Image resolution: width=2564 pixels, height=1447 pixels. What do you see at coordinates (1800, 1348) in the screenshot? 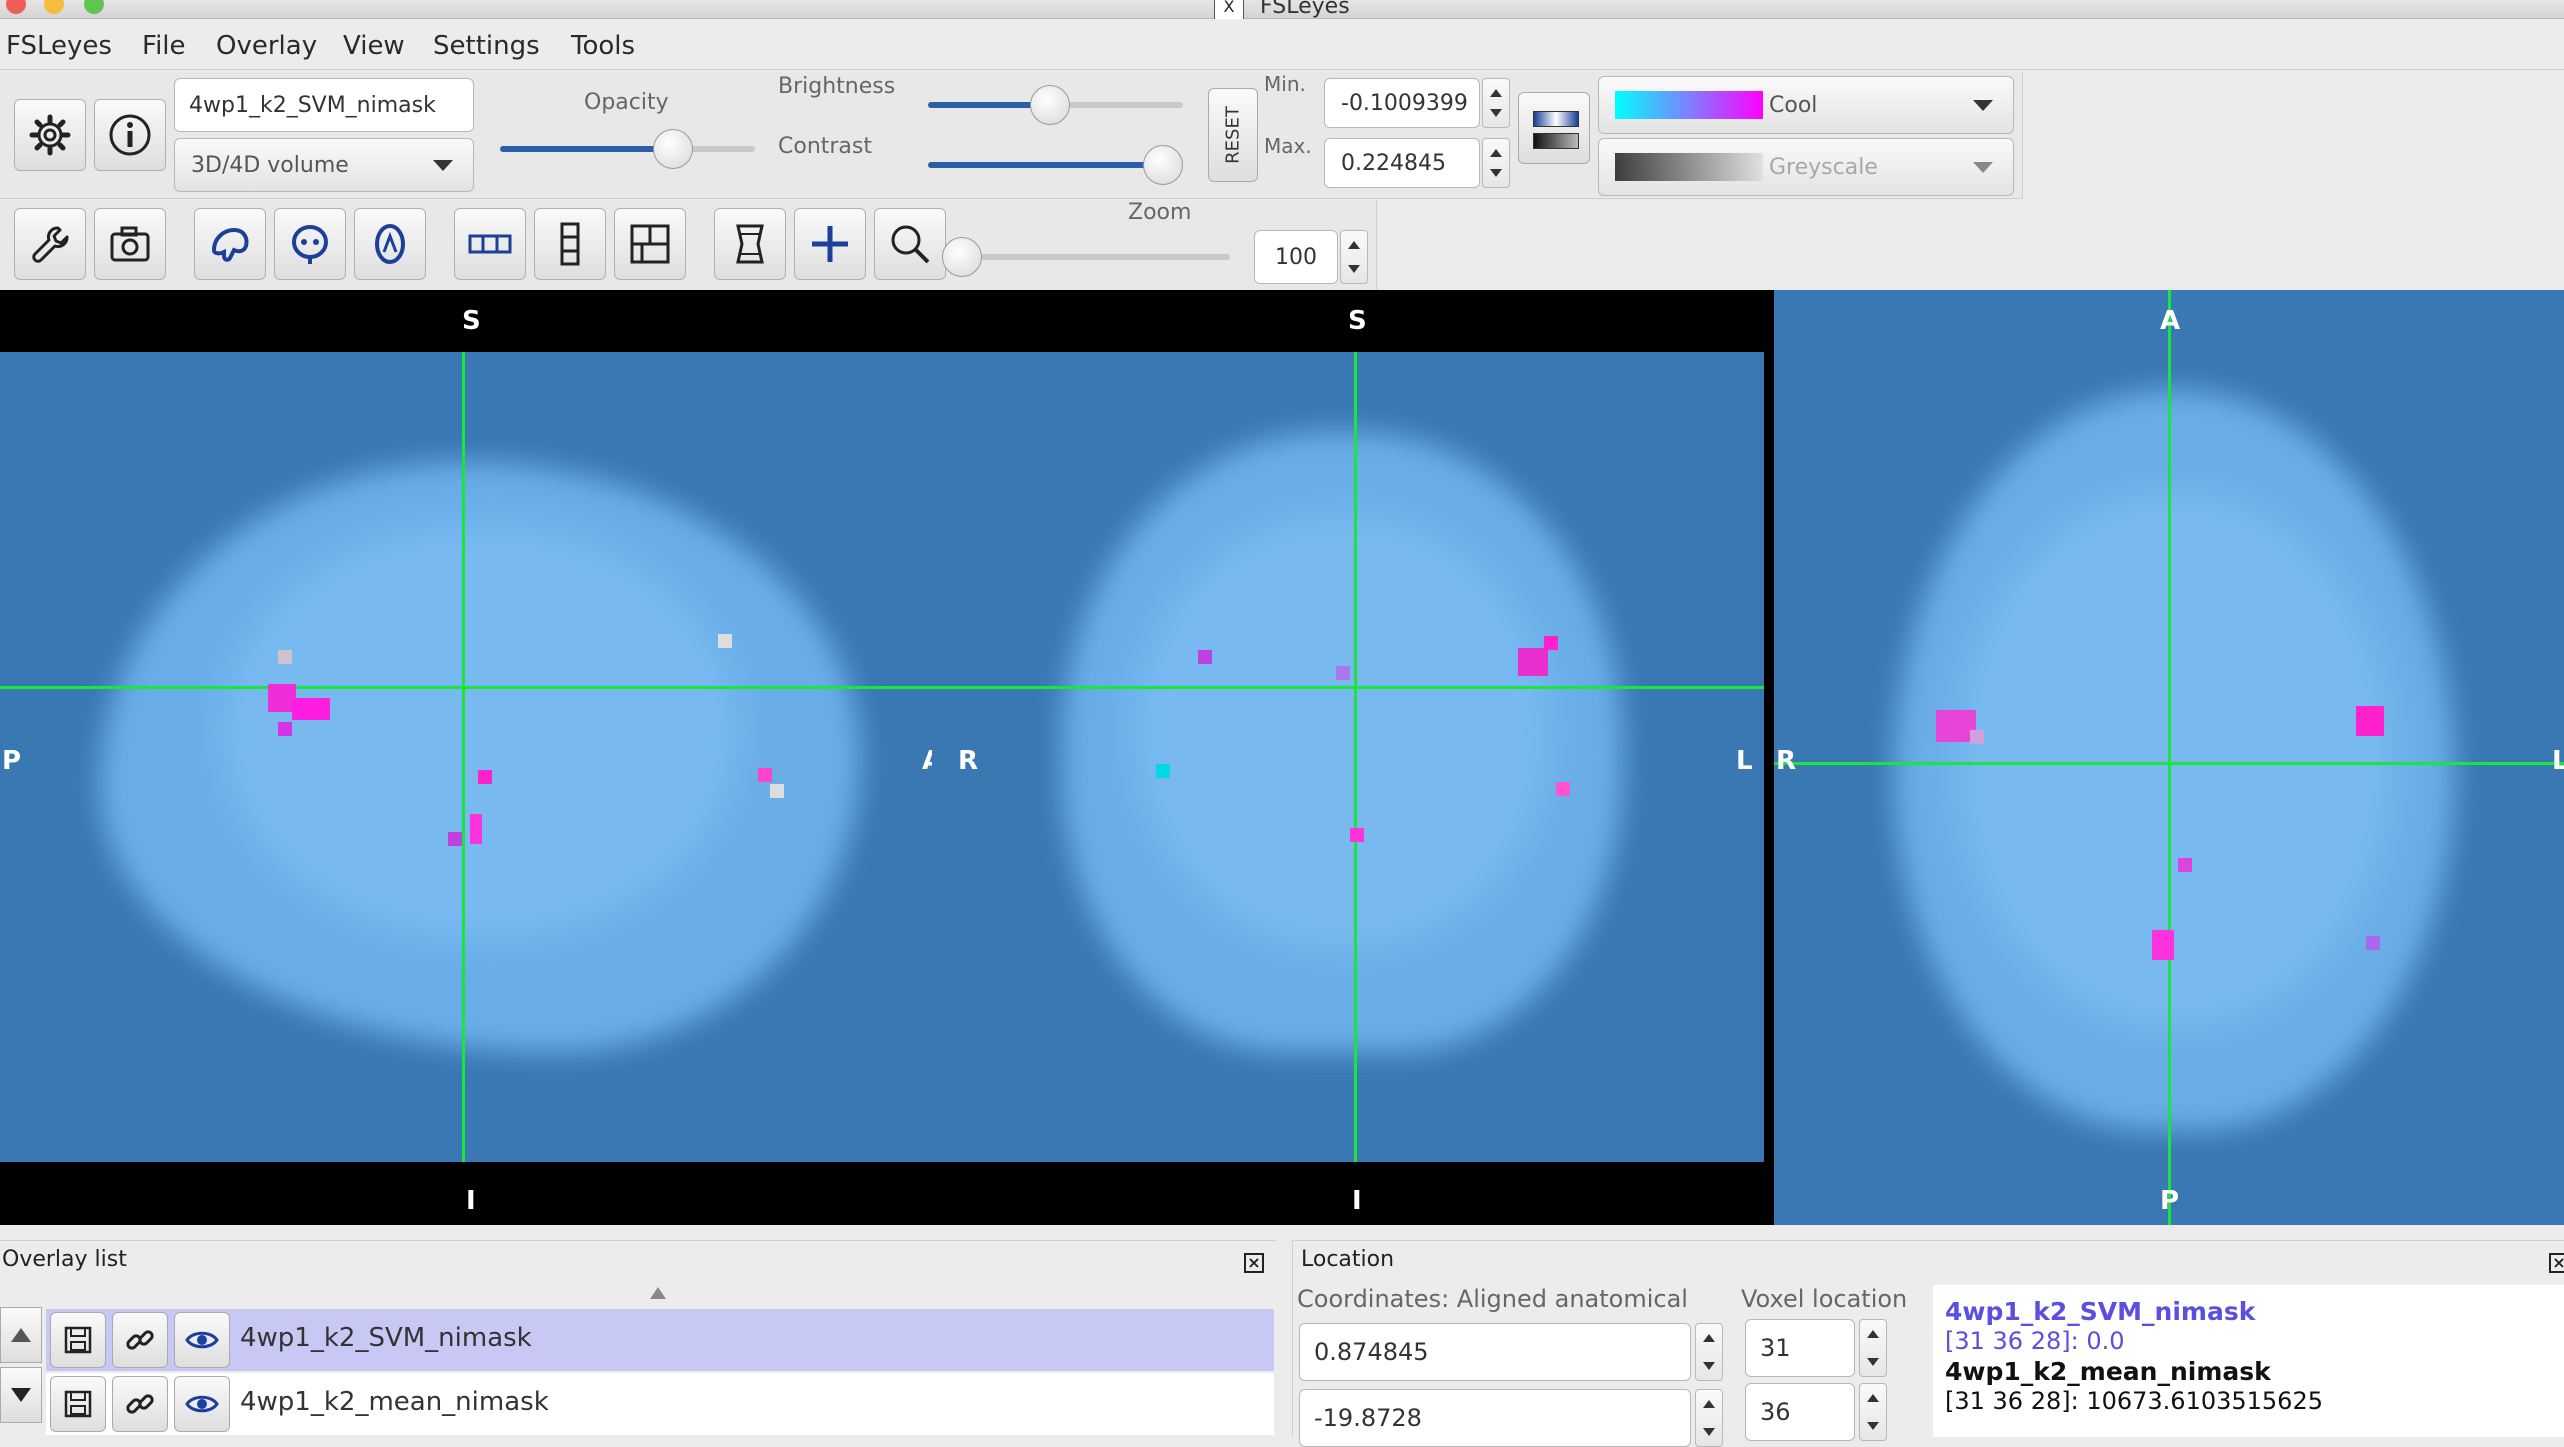
I see `voxel-x-field: 31` at bounding box center [1800, 1348].